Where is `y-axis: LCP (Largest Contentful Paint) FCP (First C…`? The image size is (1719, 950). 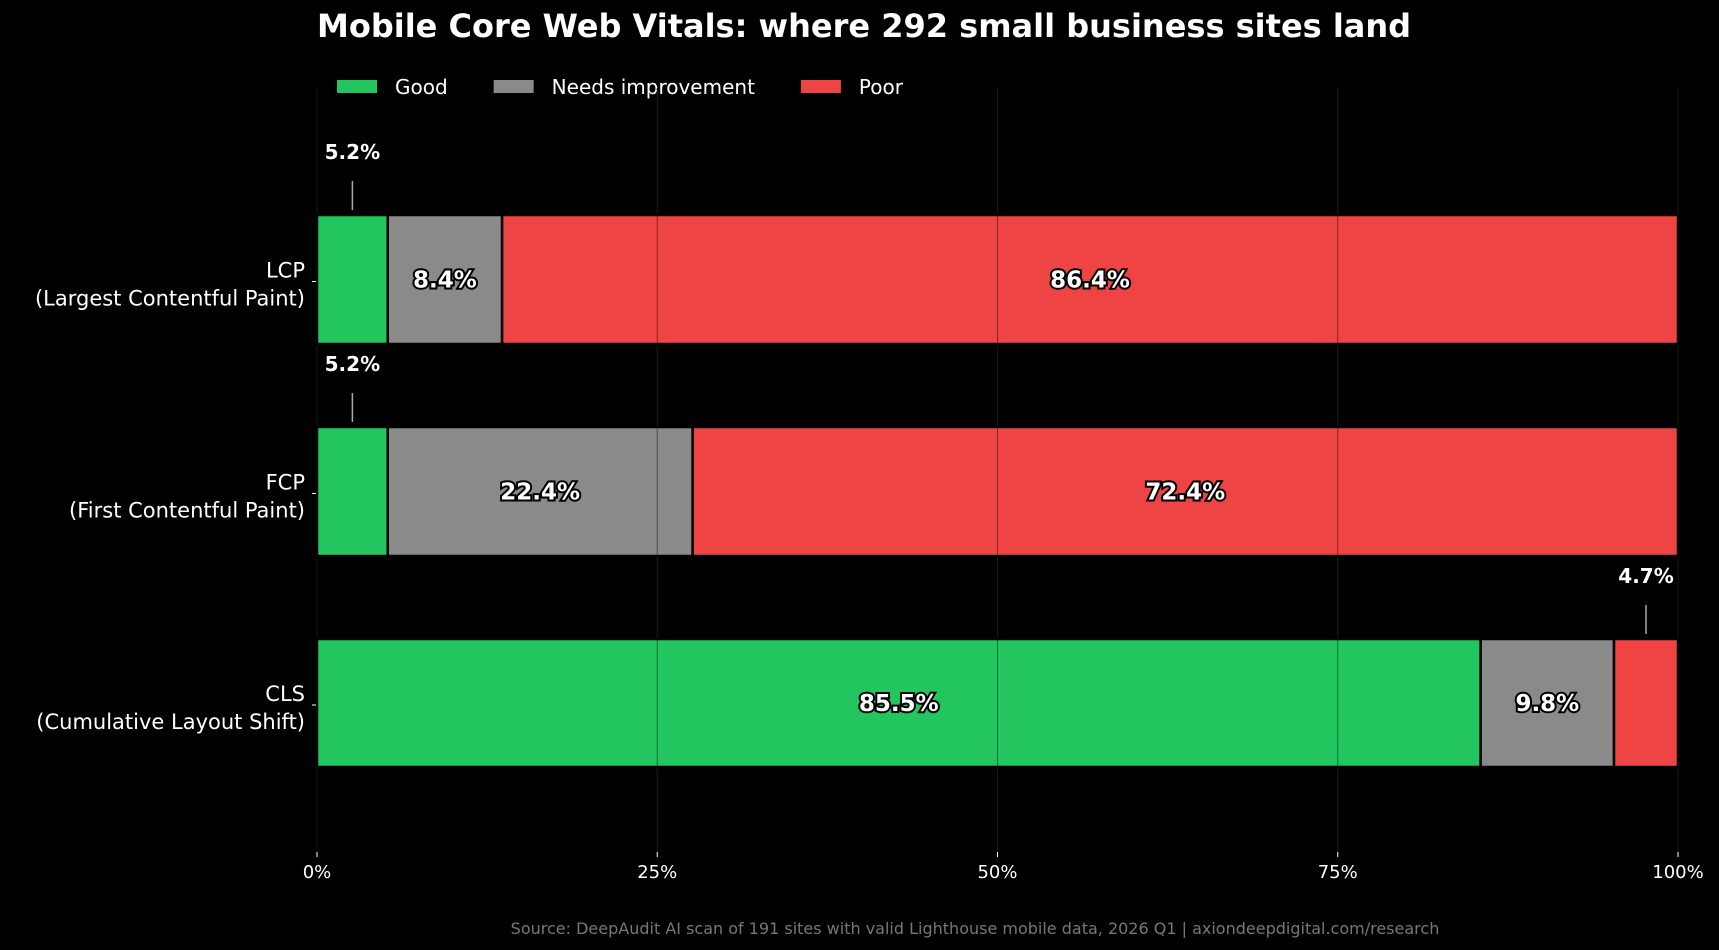 y-axis: LCP (Largest Contentful Paint) FCP (First C… is located at coordinates (175, 496).